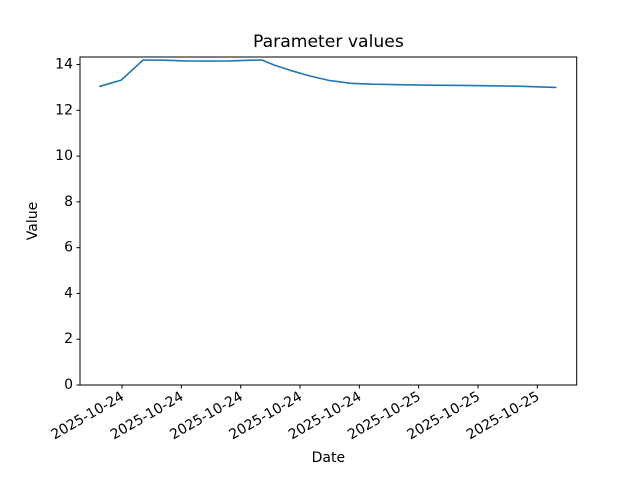 The width and height of the screenshot is (640, 480). Describe the element at coordinates (33, 221) in the screenshot. I see `y-axis-label: Value` at that location.